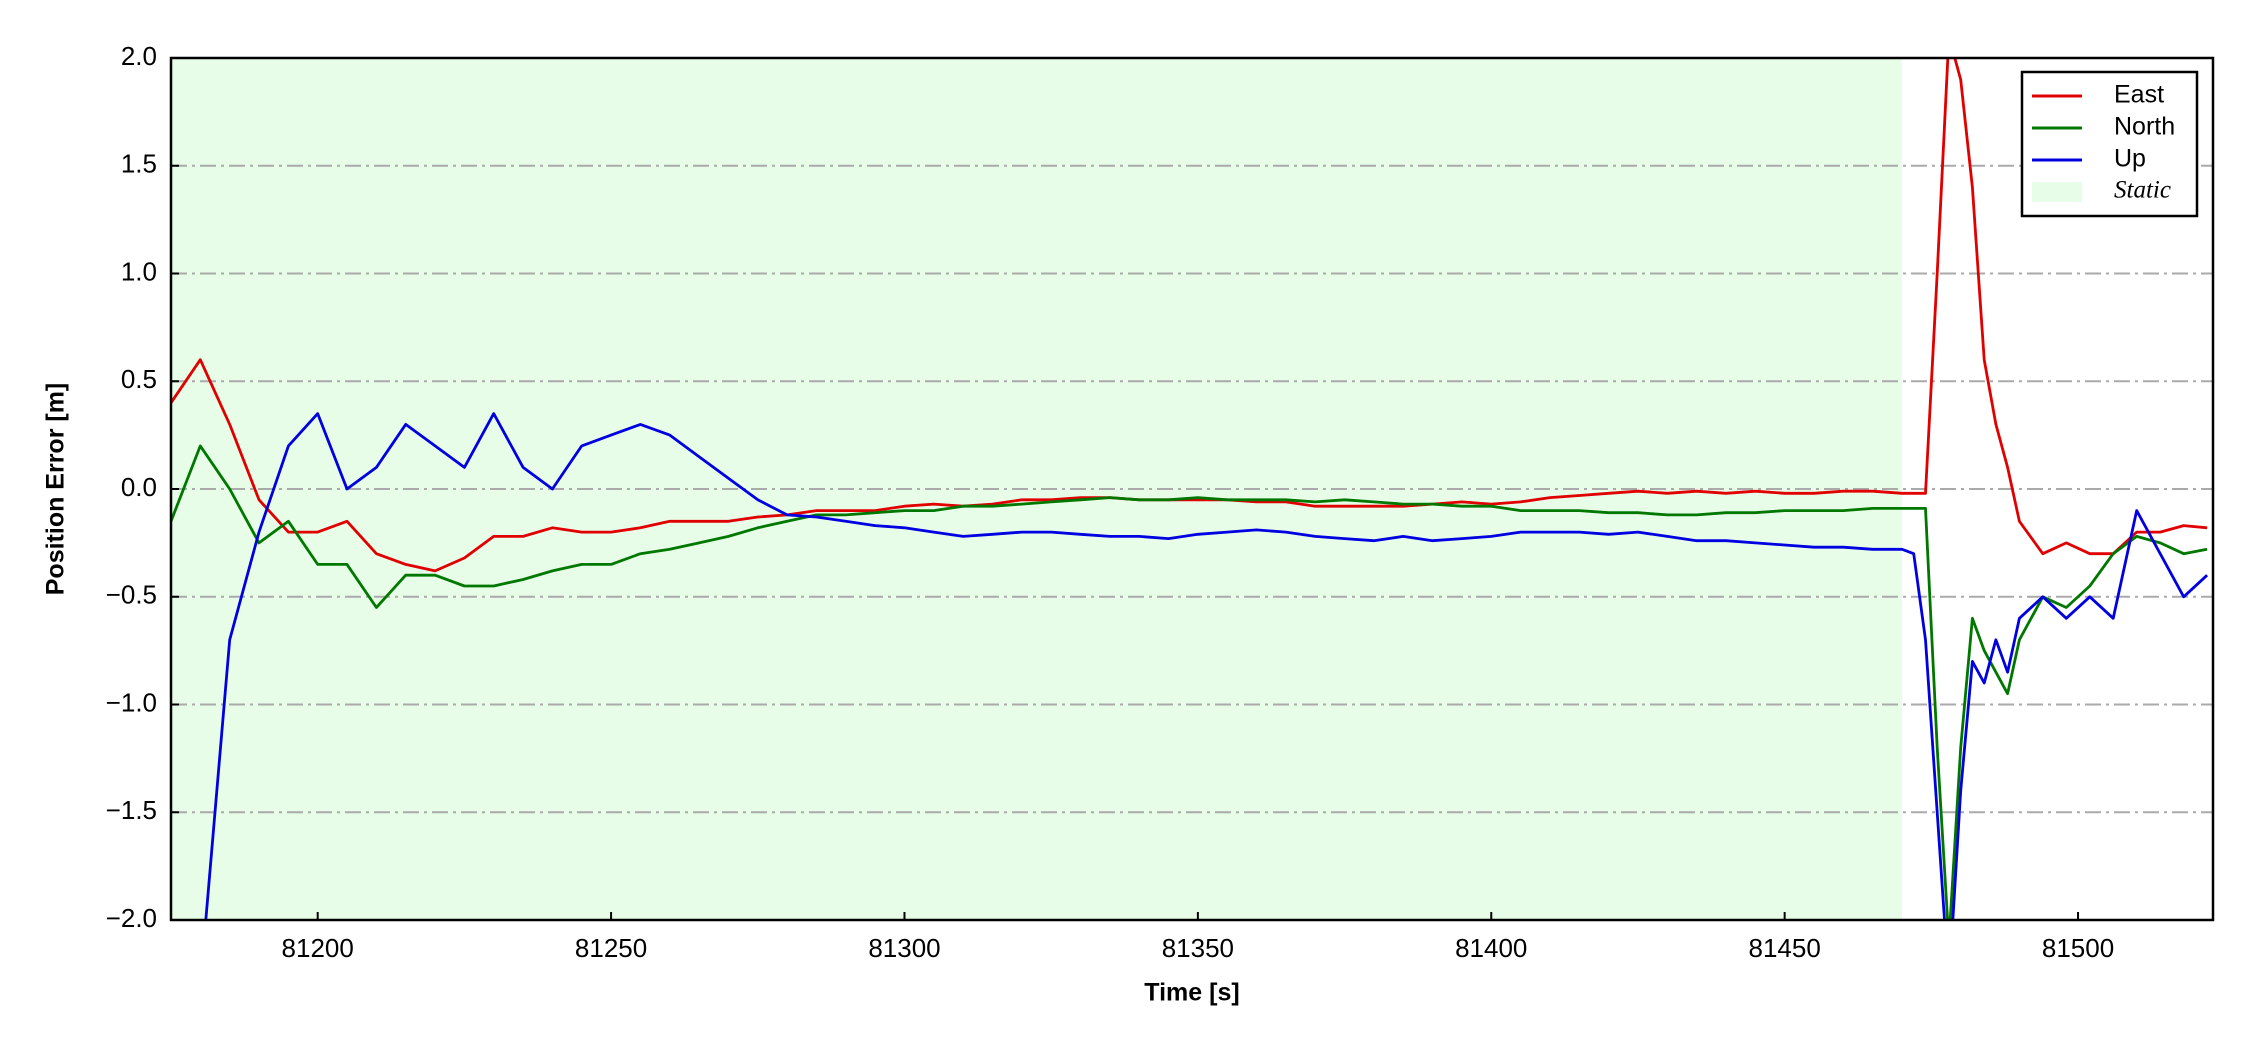 The height and width of the screenshot is (1050, 2250). Describe the element at coordinates (318, 948) in the screenshot. I see `x-tick-label: 81200` at that location.